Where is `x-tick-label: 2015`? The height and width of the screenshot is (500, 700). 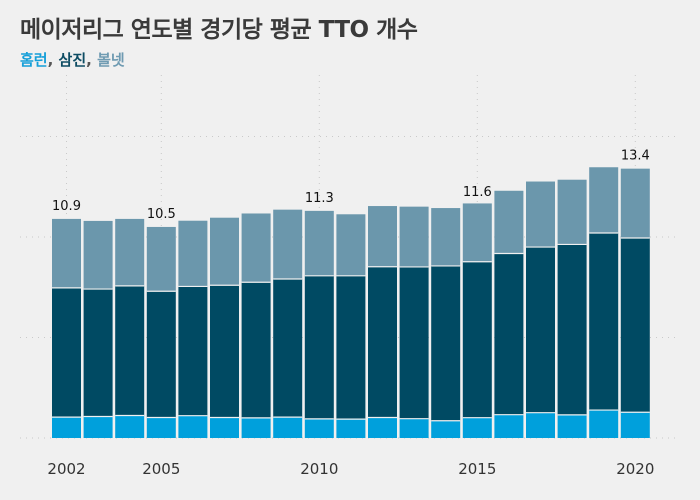
x-tick-label: 2015 is located at coordinates (477, 469).